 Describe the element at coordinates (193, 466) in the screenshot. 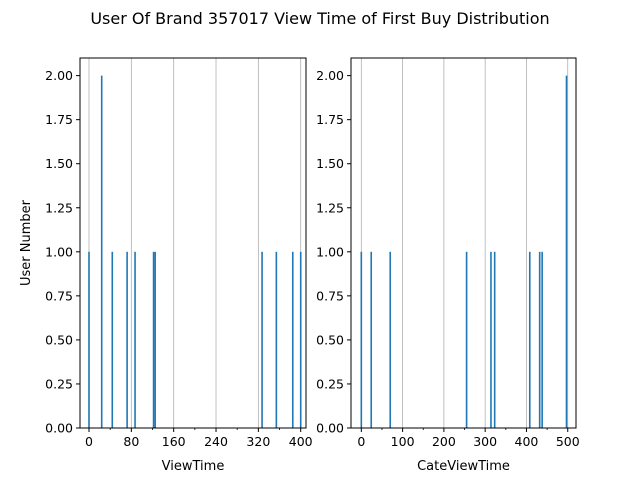

I see `x-axis-label: ViewTime` at that location.